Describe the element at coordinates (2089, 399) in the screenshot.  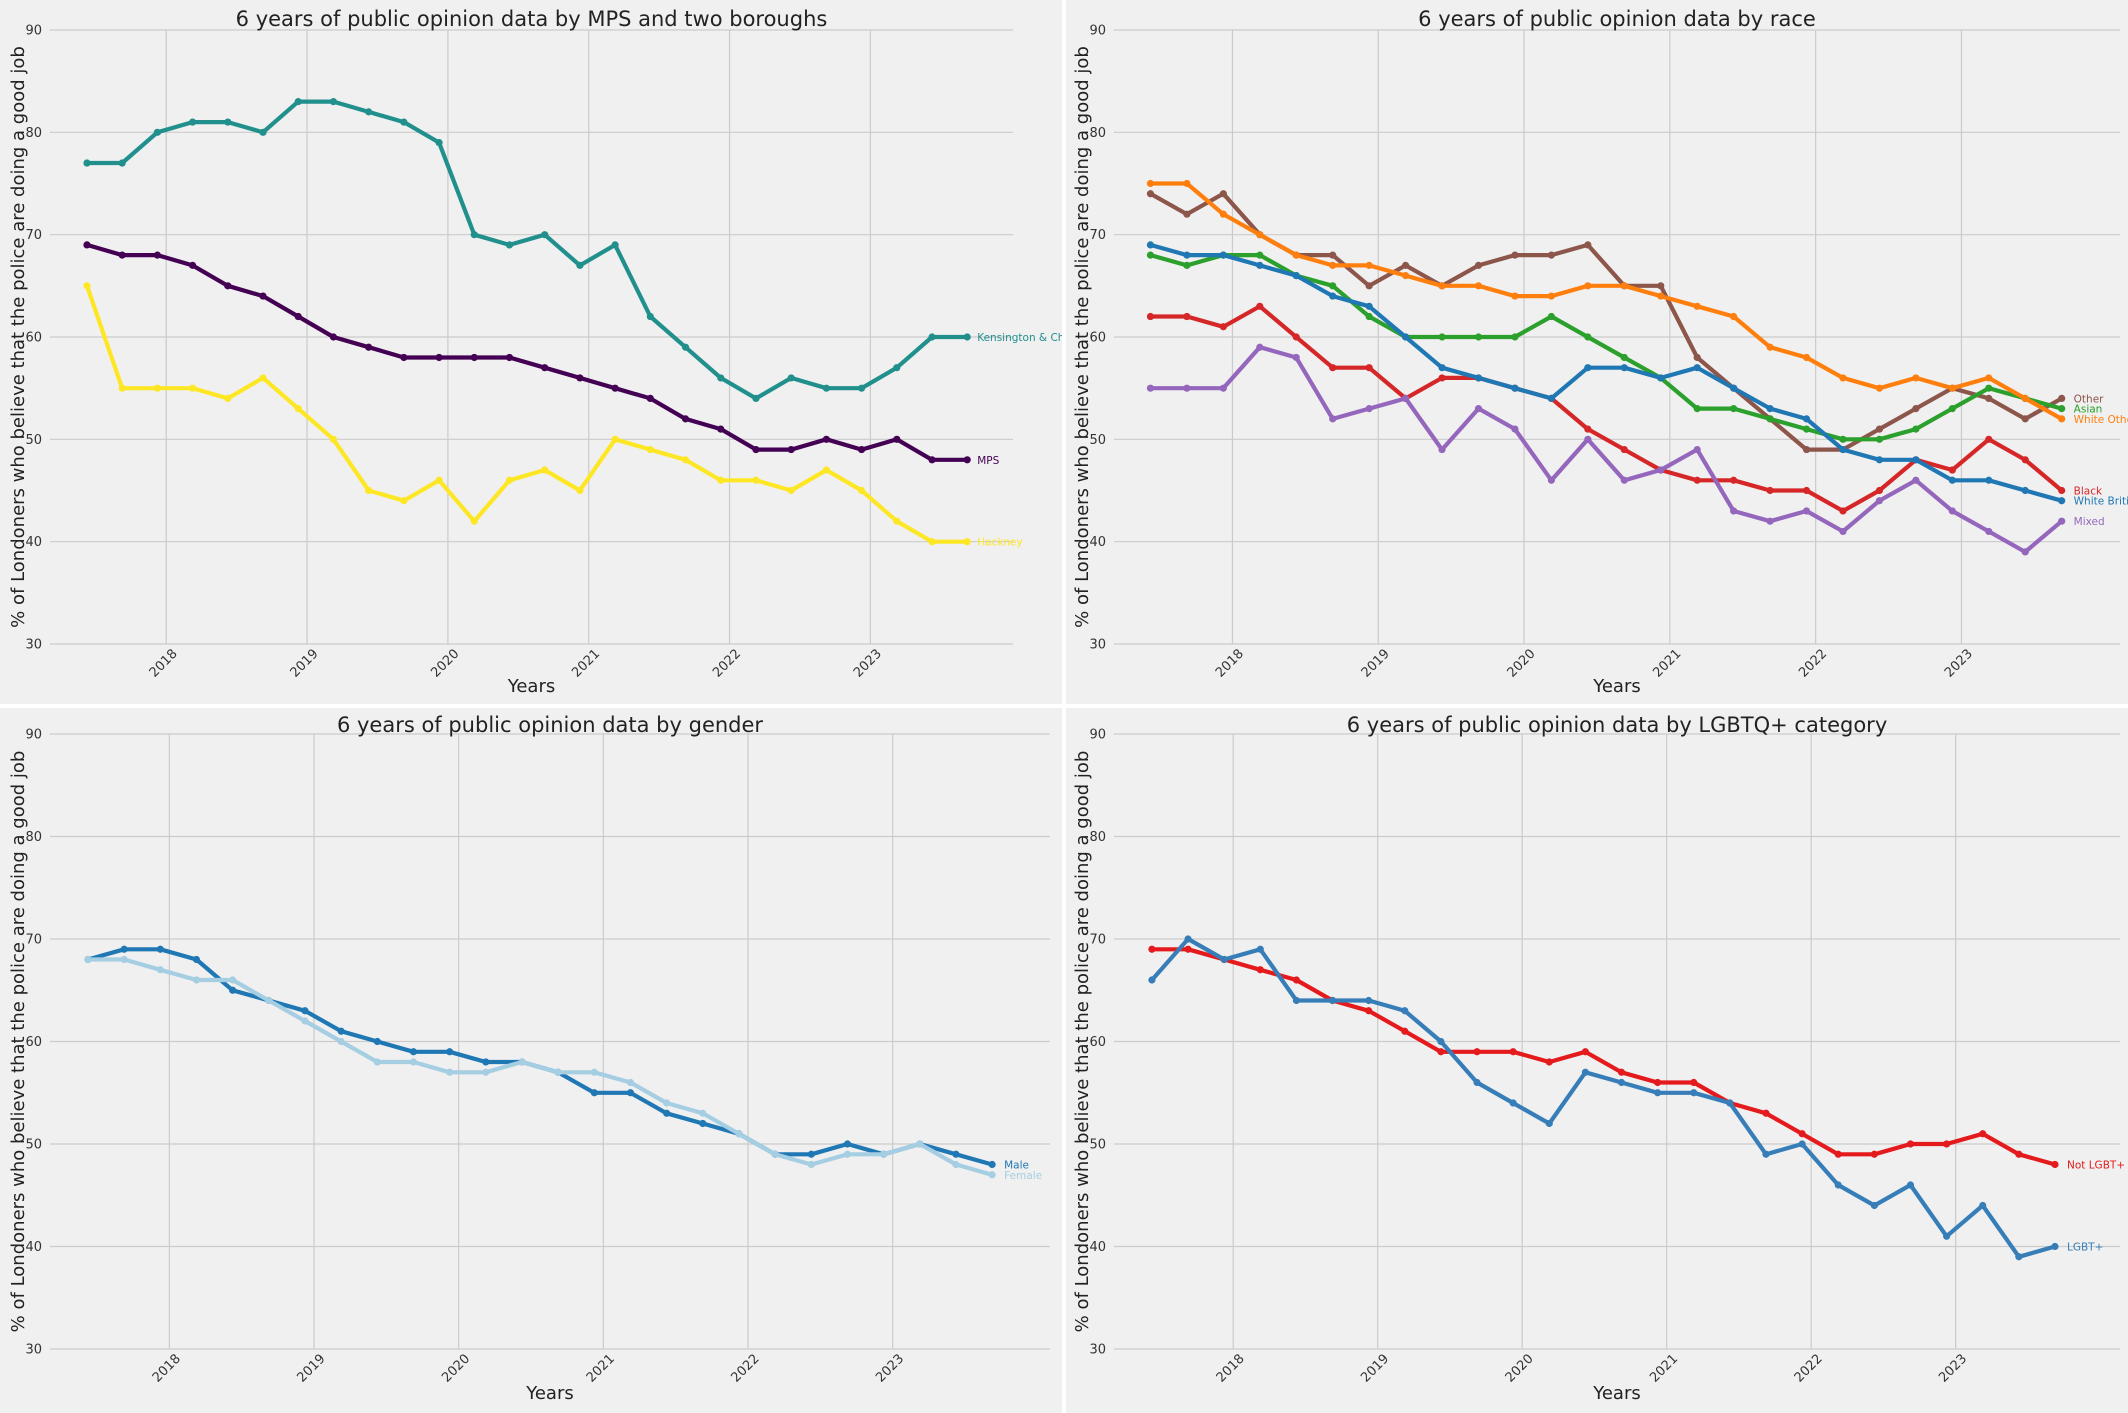
I see `series-end-label-other: Other` at that location.